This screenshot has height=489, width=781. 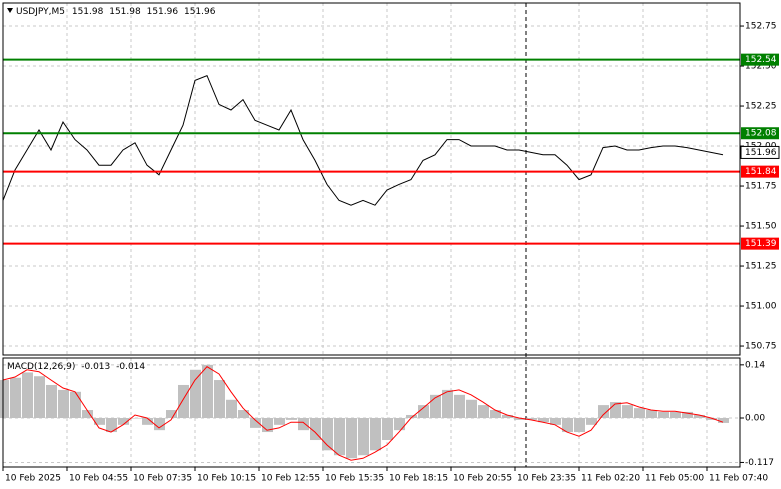 I want to click on y-tick-label: 152.50, so click(x=761, y=67).